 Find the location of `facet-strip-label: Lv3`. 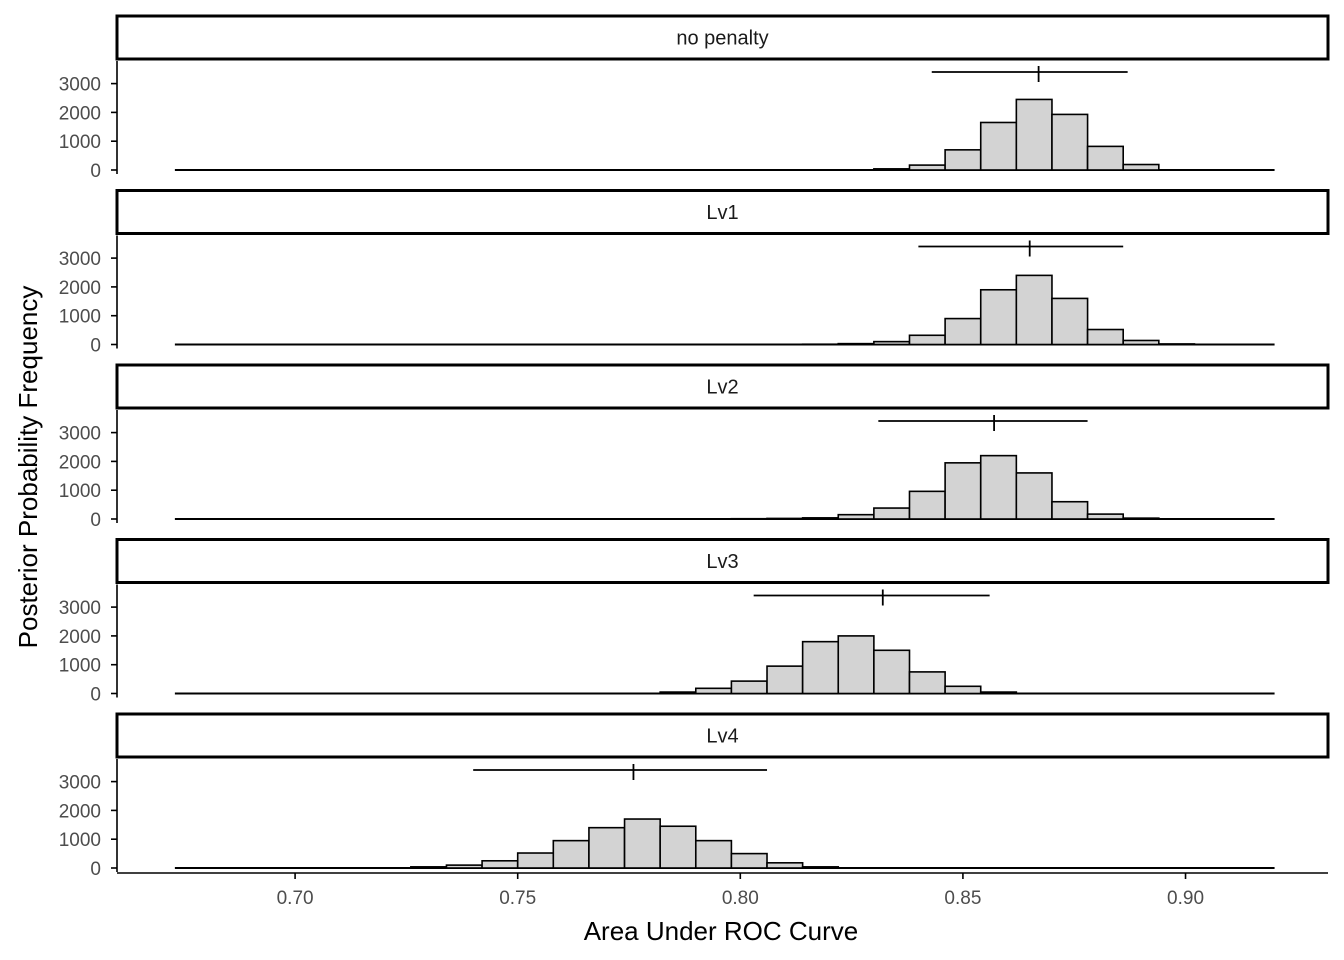

facet-strip-label: Lv3 is located at coordinates (722, 562).